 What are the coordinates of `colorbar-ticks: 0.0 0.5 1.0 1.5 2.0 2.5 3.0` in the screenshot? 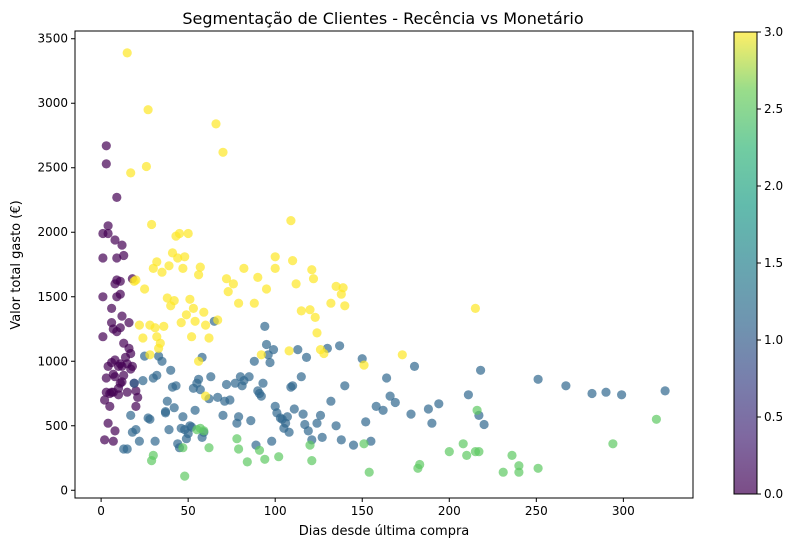 It's located at (770, 263).